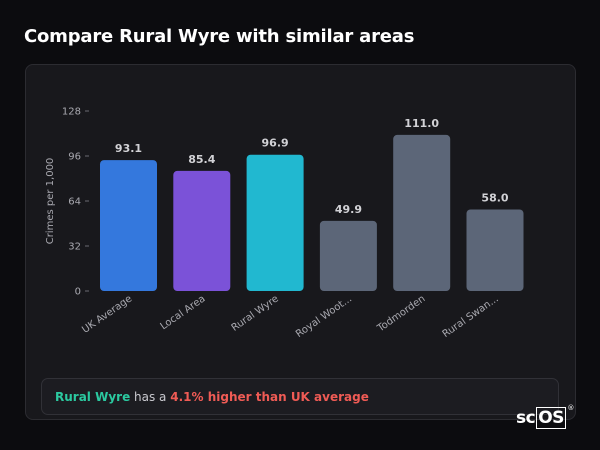 Image resolution: width=600 pixels, height=450 pixels. Describe the element at coordinates (183, 312) in the screenshot. I see `x-tick-label: Local Area` at that location.